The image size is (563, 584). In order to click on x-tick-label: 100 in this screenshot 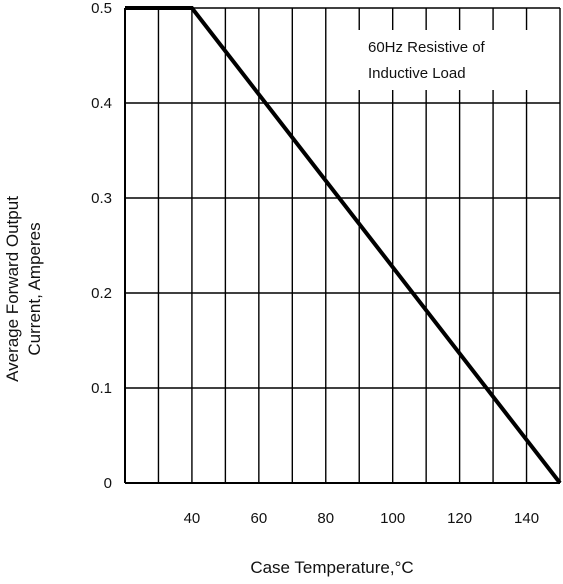, I will do `click(392, 518)`.